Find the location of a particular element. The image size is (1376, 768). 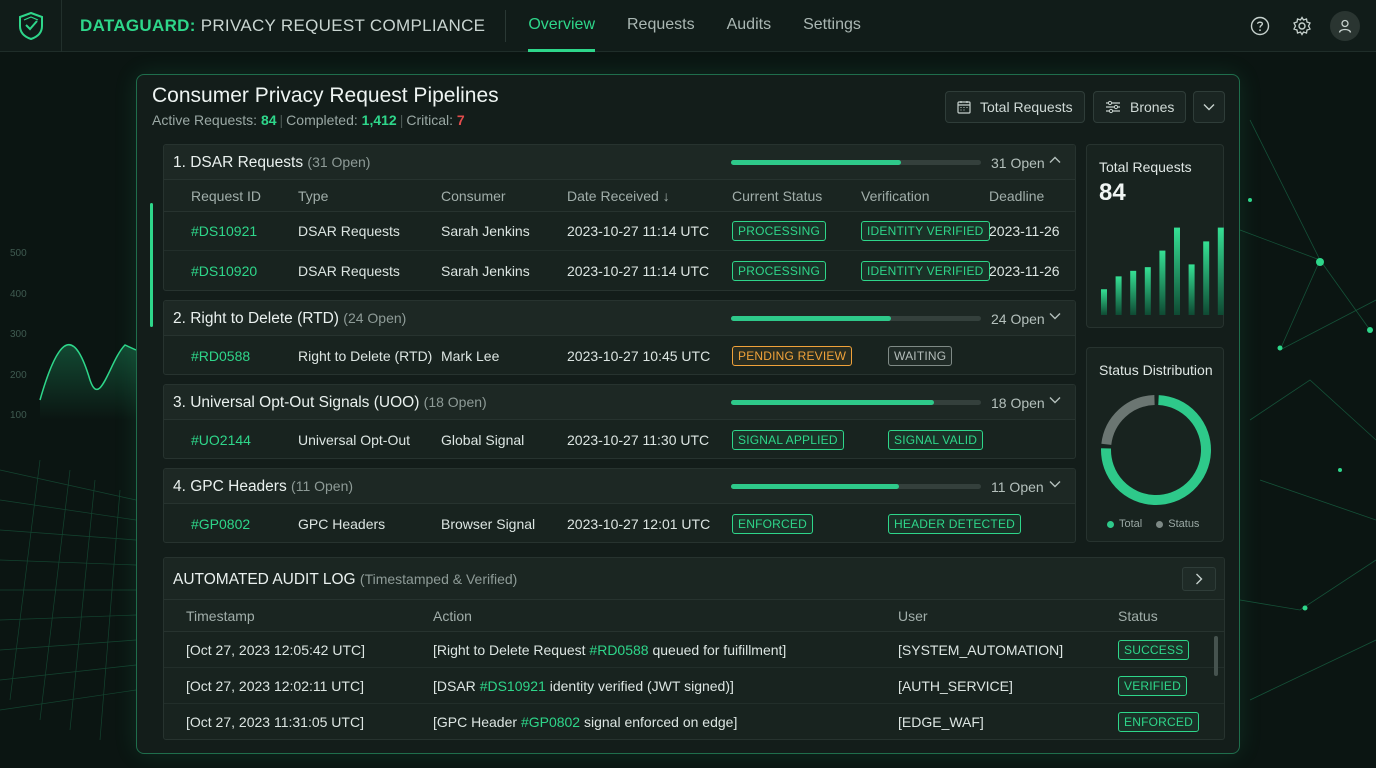

options-dropdown-button is located at coordinates (1209, 107).